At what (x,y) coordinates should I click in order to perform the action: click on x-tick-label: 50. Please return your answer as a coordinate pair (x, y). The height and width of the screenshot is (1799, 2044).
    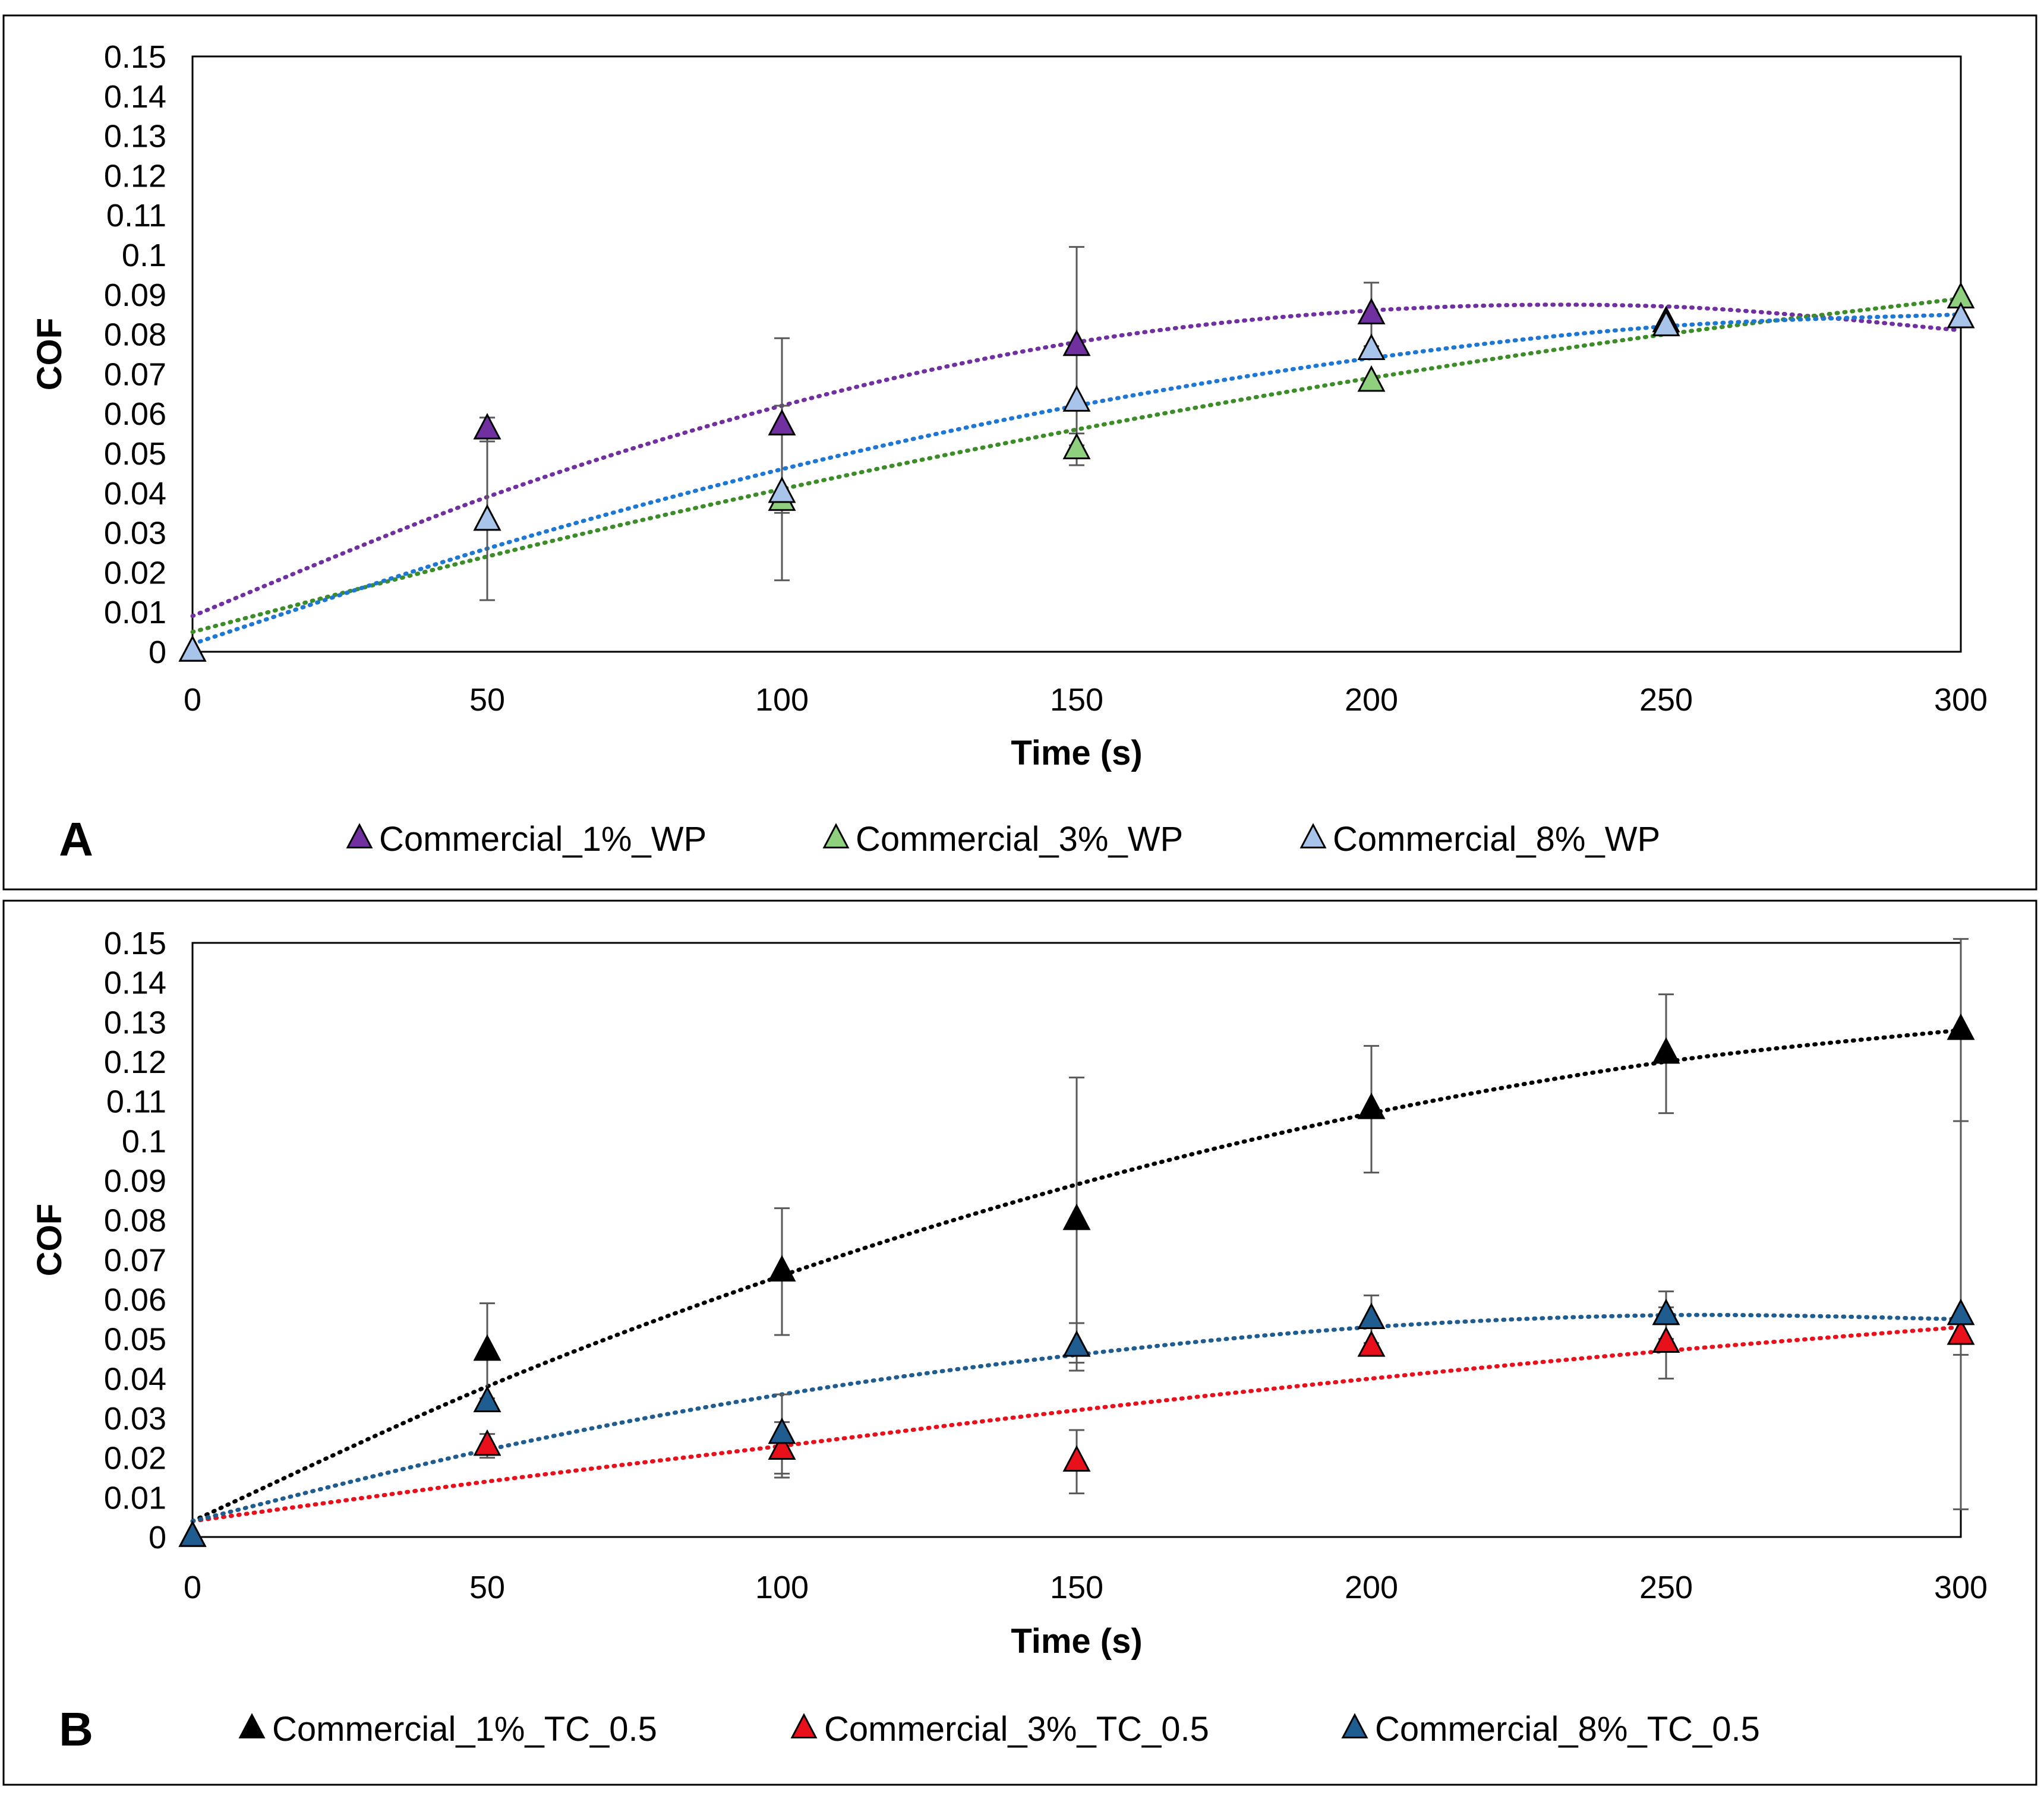
    Looking at the image, I should click on (487, 700).